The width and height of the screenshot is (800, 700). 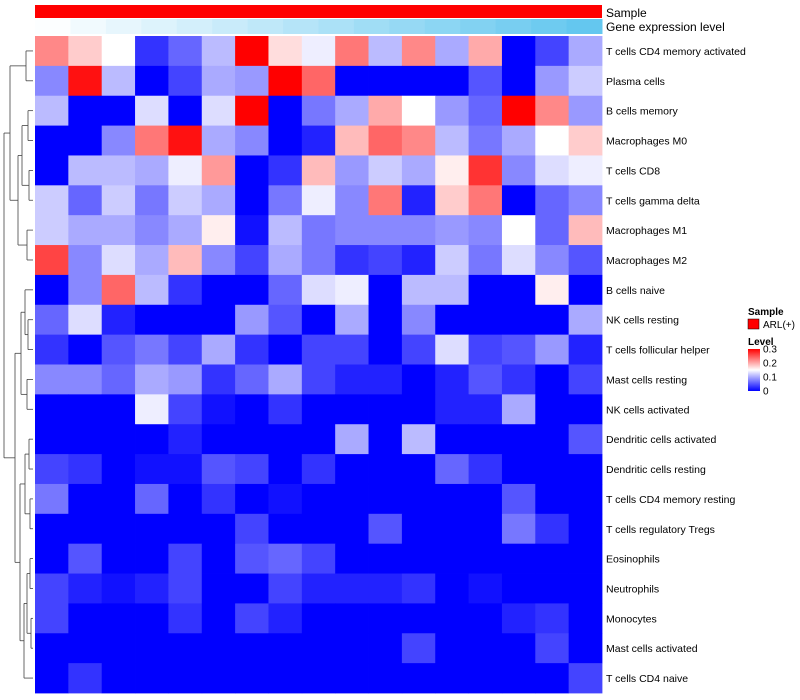 What do you see at coordinates (646, 380) in the screenshot?
I see `row-label: Mast cells resting` at bounding box center [646, 380].